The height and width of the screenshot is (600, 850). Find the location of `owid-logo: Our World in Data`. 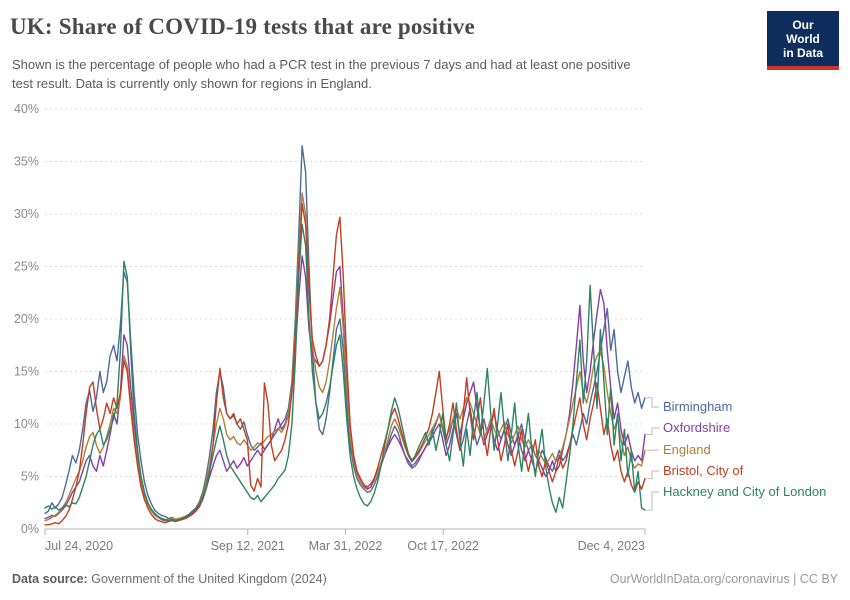

owid-logo: Our World in Data is located at coordinates (803, 40).